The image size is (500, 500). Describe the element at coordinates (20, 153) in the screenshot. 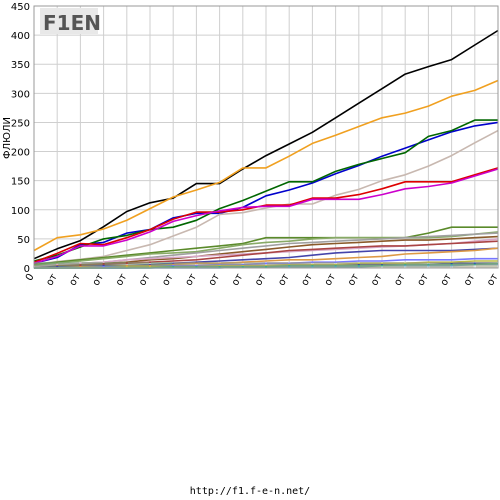

I see `y-tick-label: 200` at that location.